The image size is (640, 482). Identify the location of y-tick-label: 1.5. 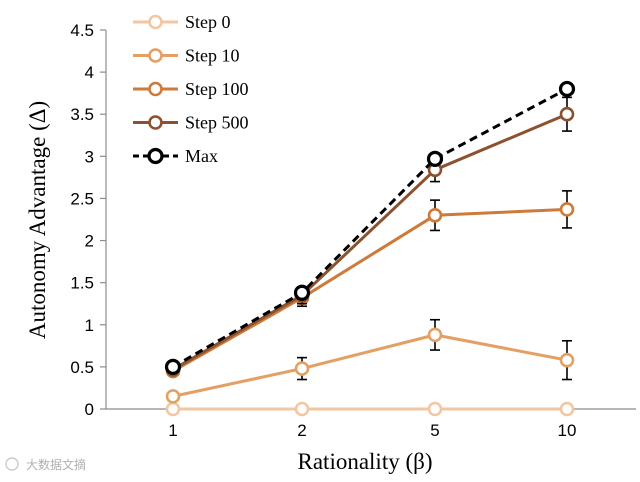
(82, 283).